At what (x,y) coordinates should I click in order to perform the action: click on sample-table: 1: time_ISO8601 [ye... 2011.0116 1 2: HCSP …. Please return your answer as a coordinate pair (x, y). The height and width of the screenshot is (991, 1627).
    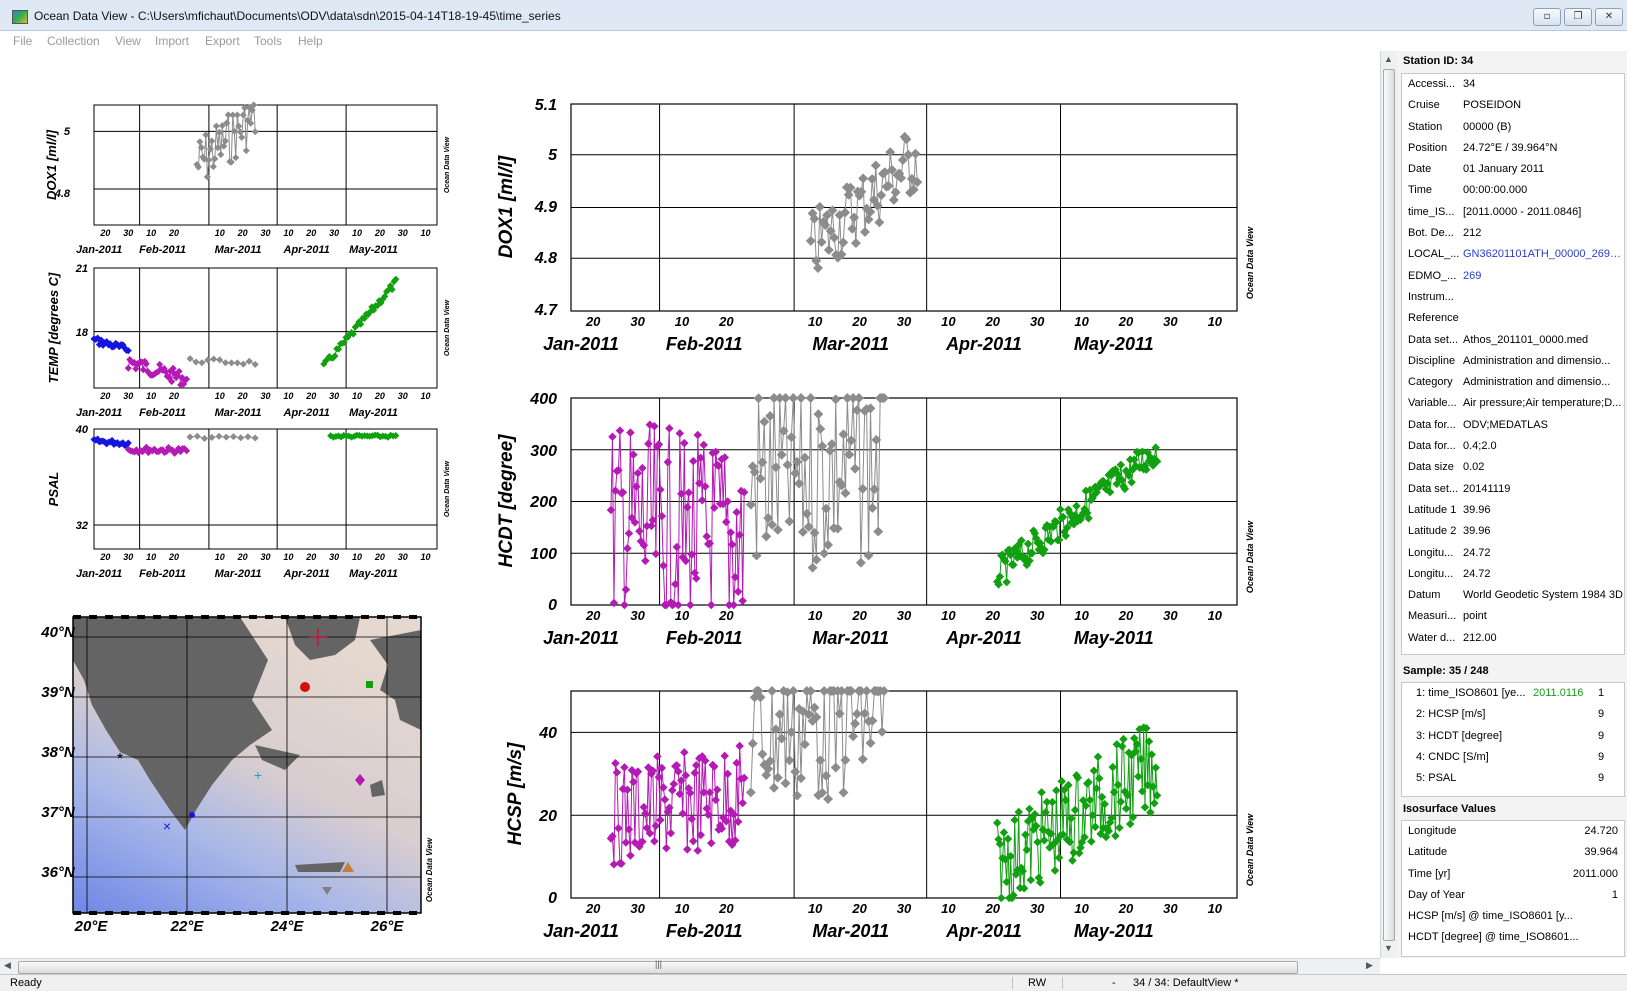
    Looking at the image, I should click on (1513, 739).